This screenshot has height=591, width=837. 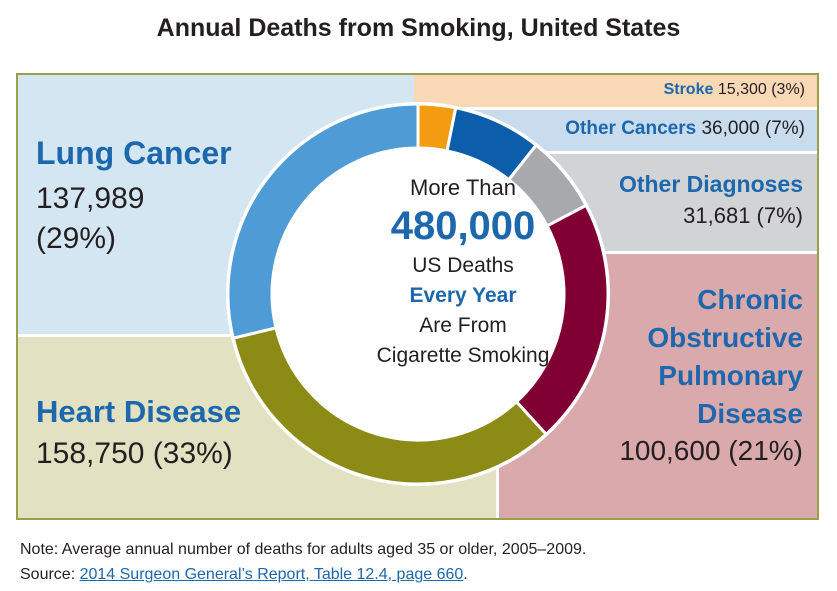 I want to click on copd-label: Chronic Obstructive Pulmonary Disease, so click(x=653, y=357).